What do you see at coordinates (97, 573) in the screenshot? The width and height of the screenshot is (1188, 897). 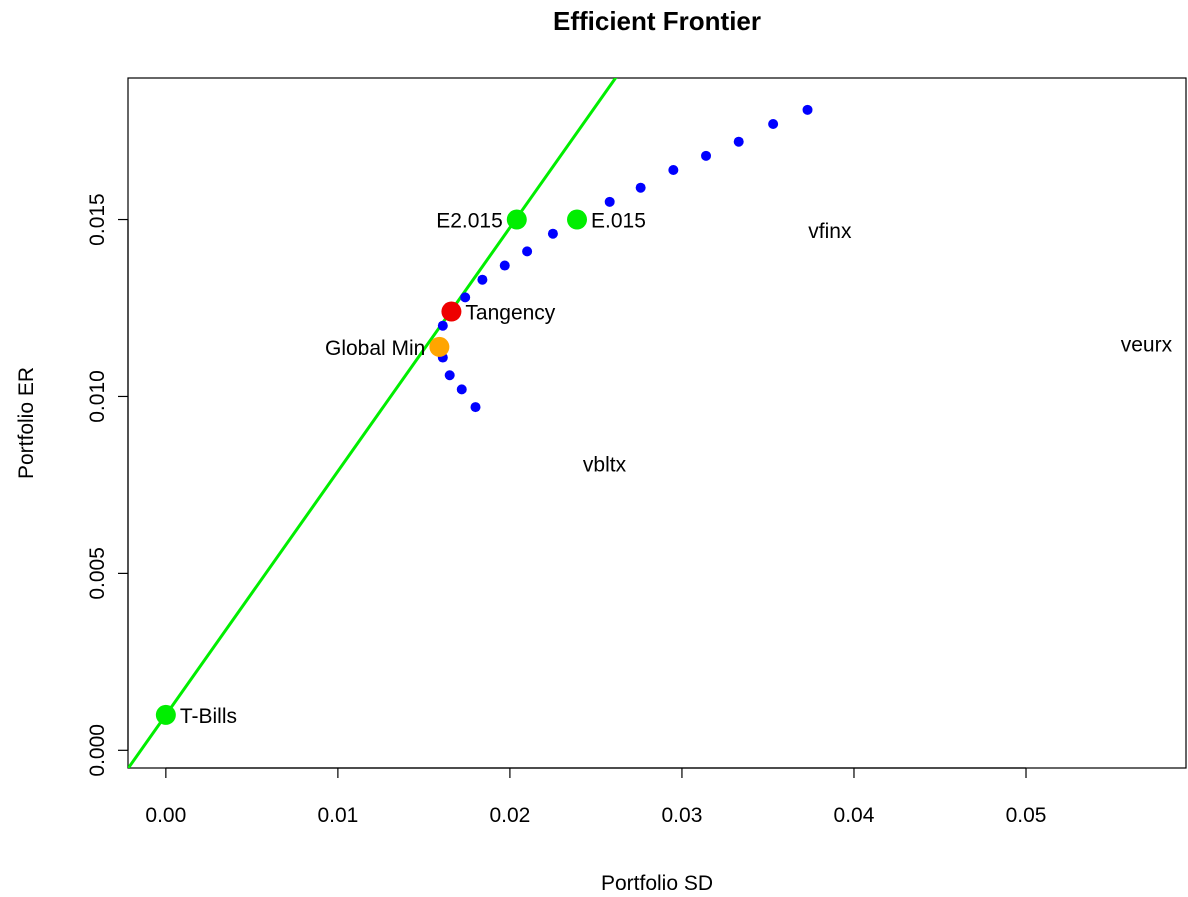 I see `y-tick-label: 0.005` at bounding box center [97, 573].